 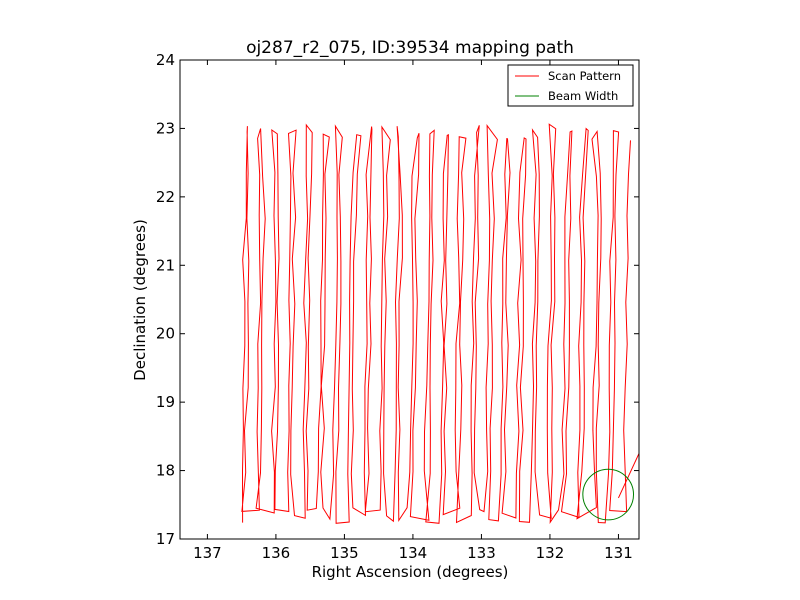 I want to click on y-tick-label: 21, so click(x=165, y=265).